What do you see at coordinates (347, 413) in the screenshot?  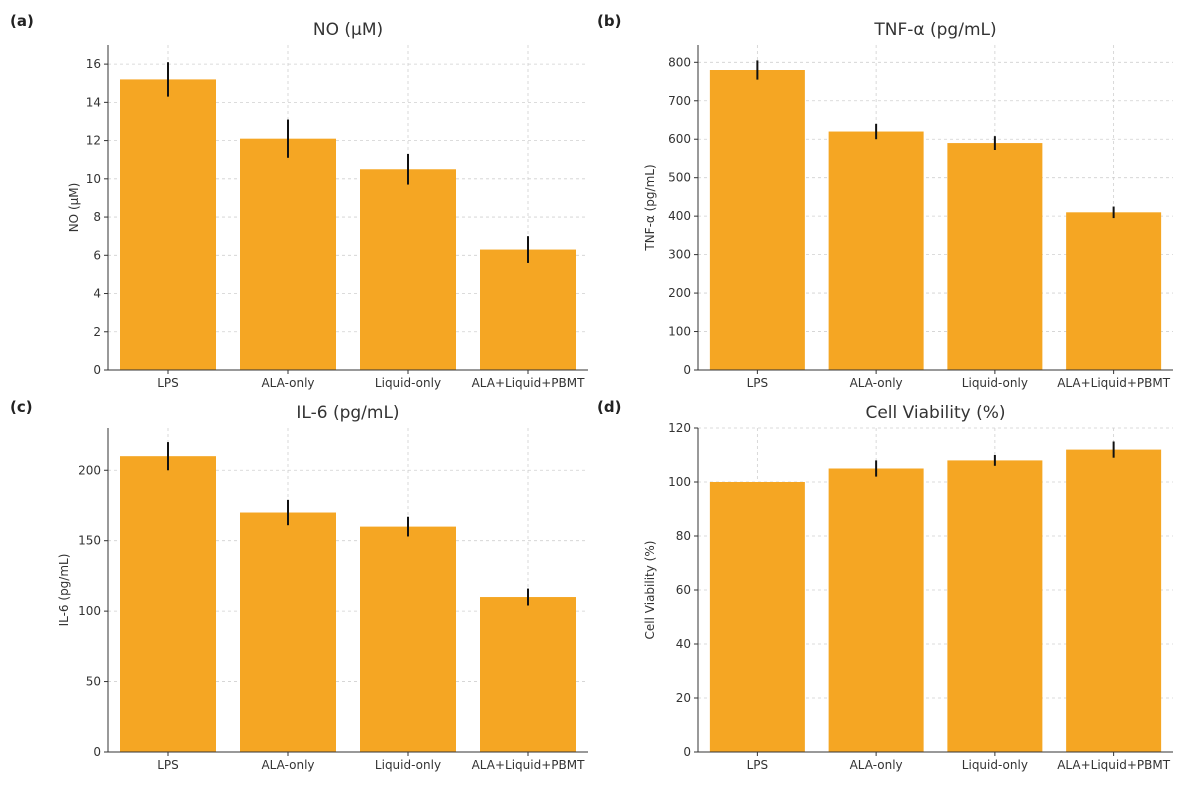 I see `chart-title: IL-6 (pg/mL)` at bounding box center [347, 413].